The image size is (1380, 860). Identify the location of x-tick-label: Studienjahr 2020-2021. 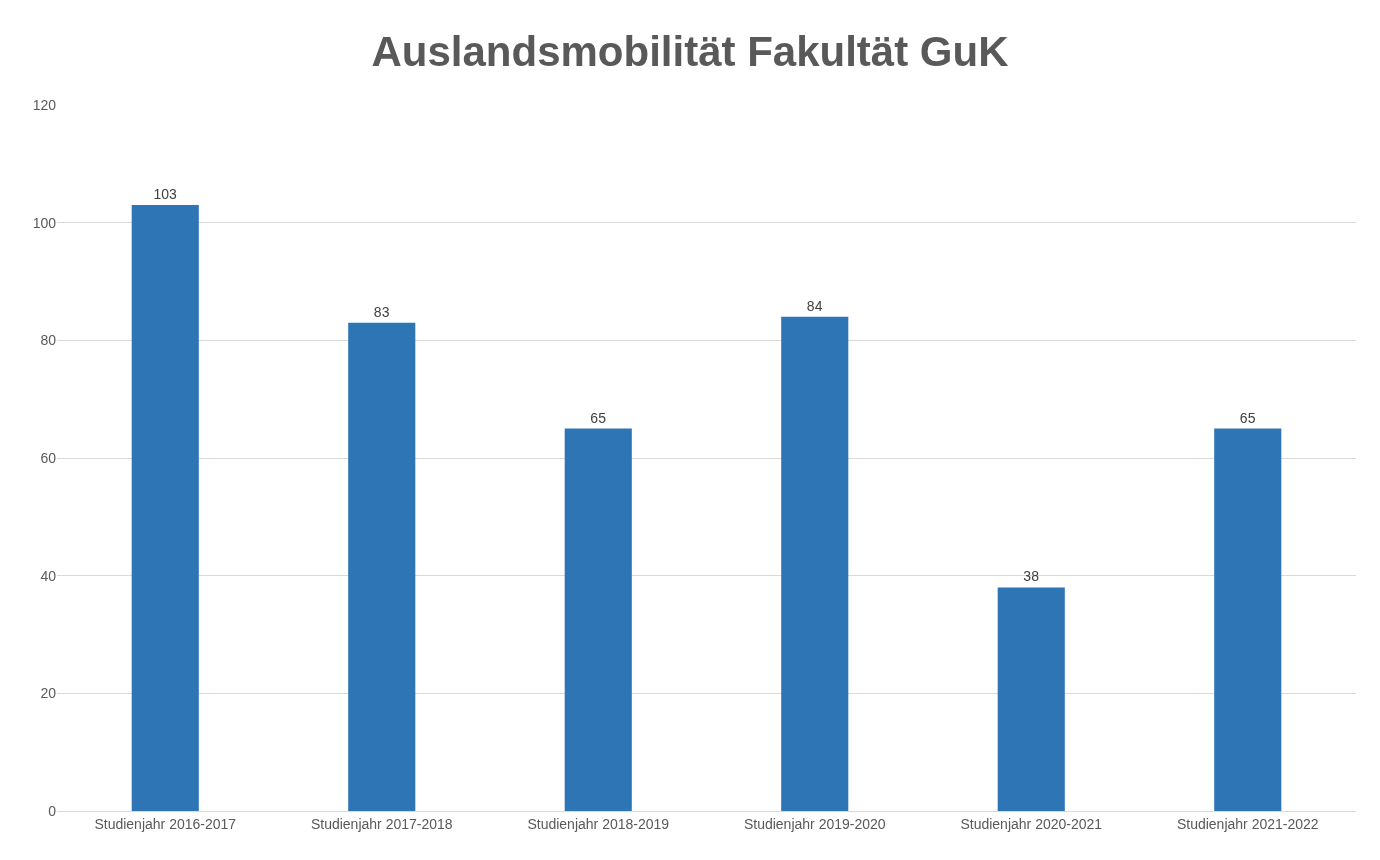
(1031, 823).